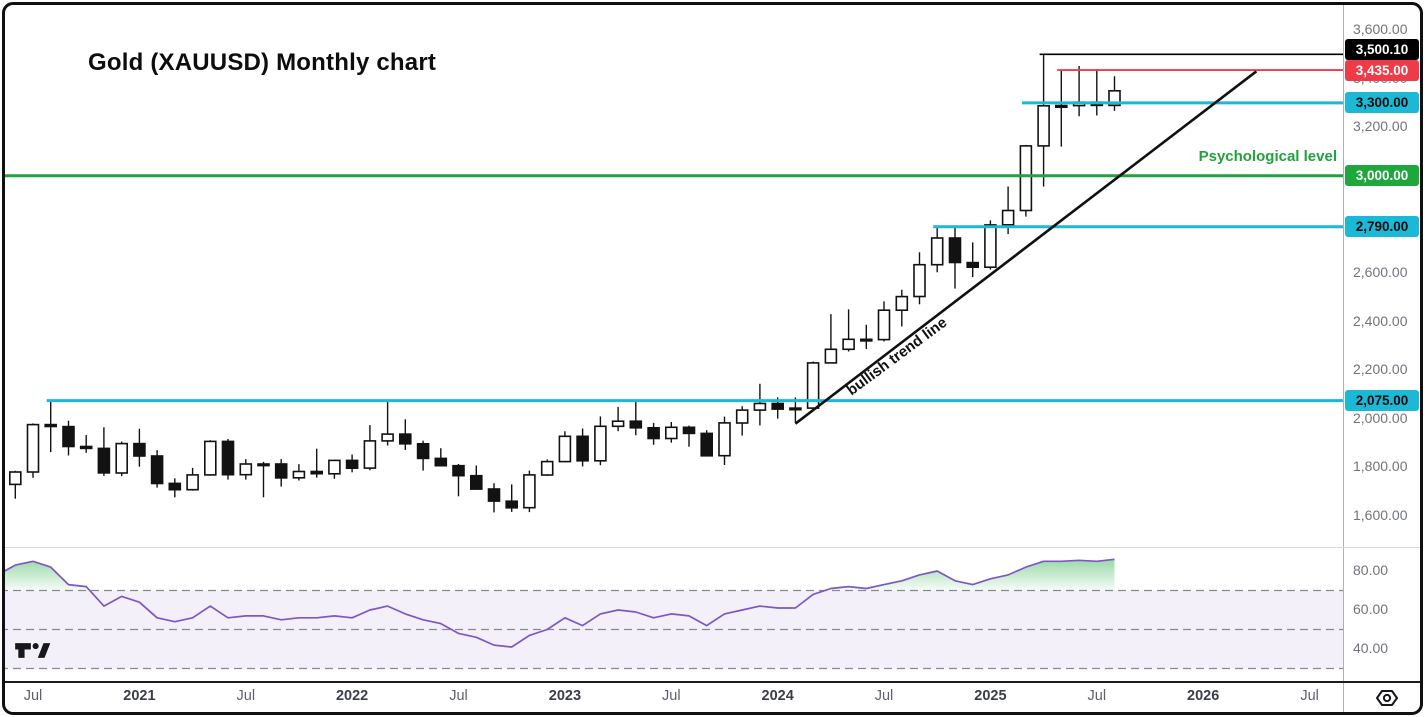  I want to click on rsi-overbought-fill, so click(559, 575).